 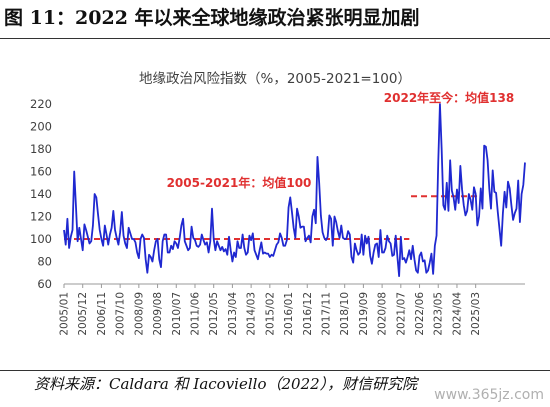 I want to click on reference-lines, so click(x=272, y=217).